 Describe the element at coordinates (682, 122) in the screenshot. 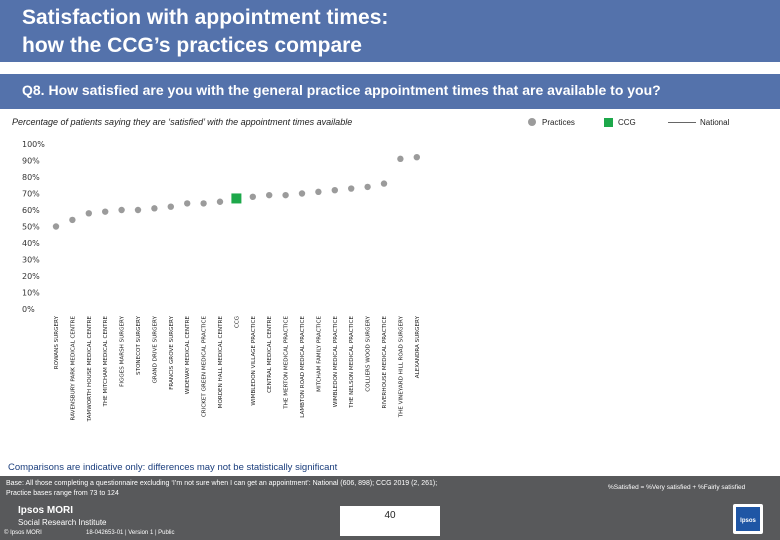

I see `legend-national-marker` at that location.